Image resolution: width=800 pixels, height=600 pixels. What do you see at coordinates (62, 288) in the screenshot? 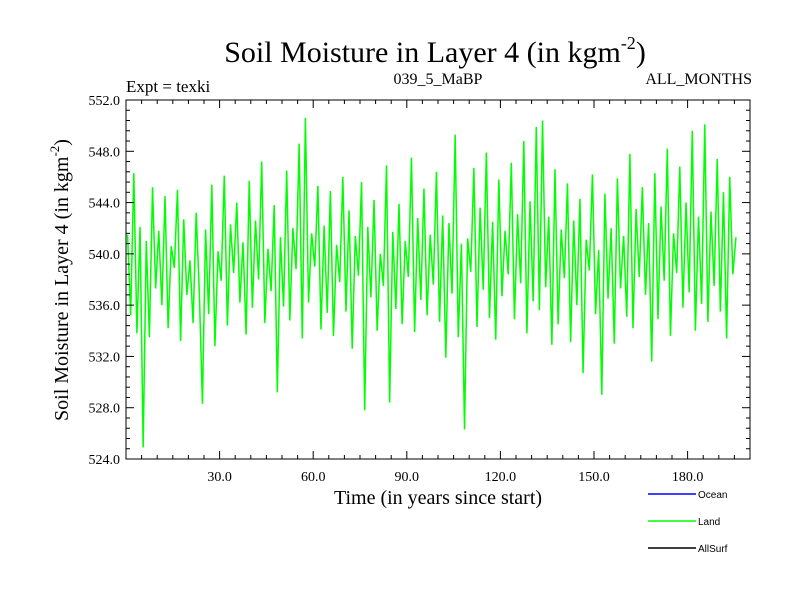
I see `y-axis-label-main: Soil Moisture in Layer 4 (in kgm` at bounding box center [62, 288].